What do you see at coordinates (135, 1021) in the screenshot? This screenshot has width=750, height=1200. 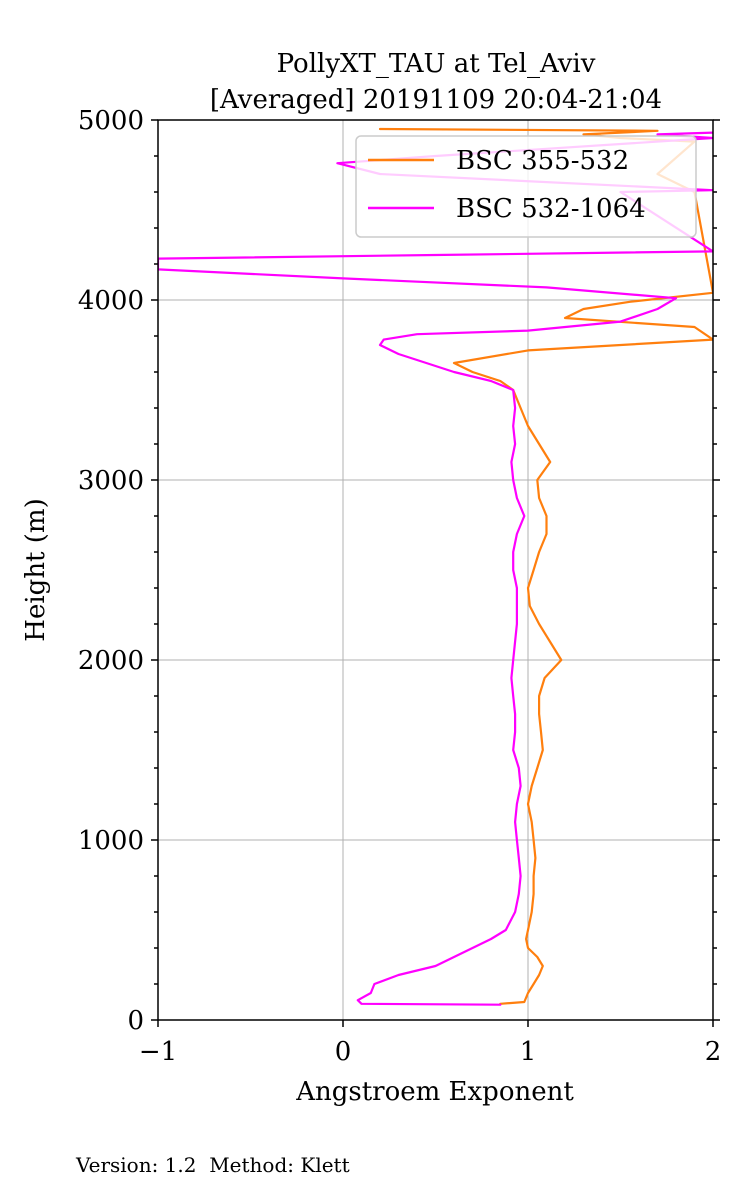 I see `y-tick-label: 0` at bounding box center [135, 1021].